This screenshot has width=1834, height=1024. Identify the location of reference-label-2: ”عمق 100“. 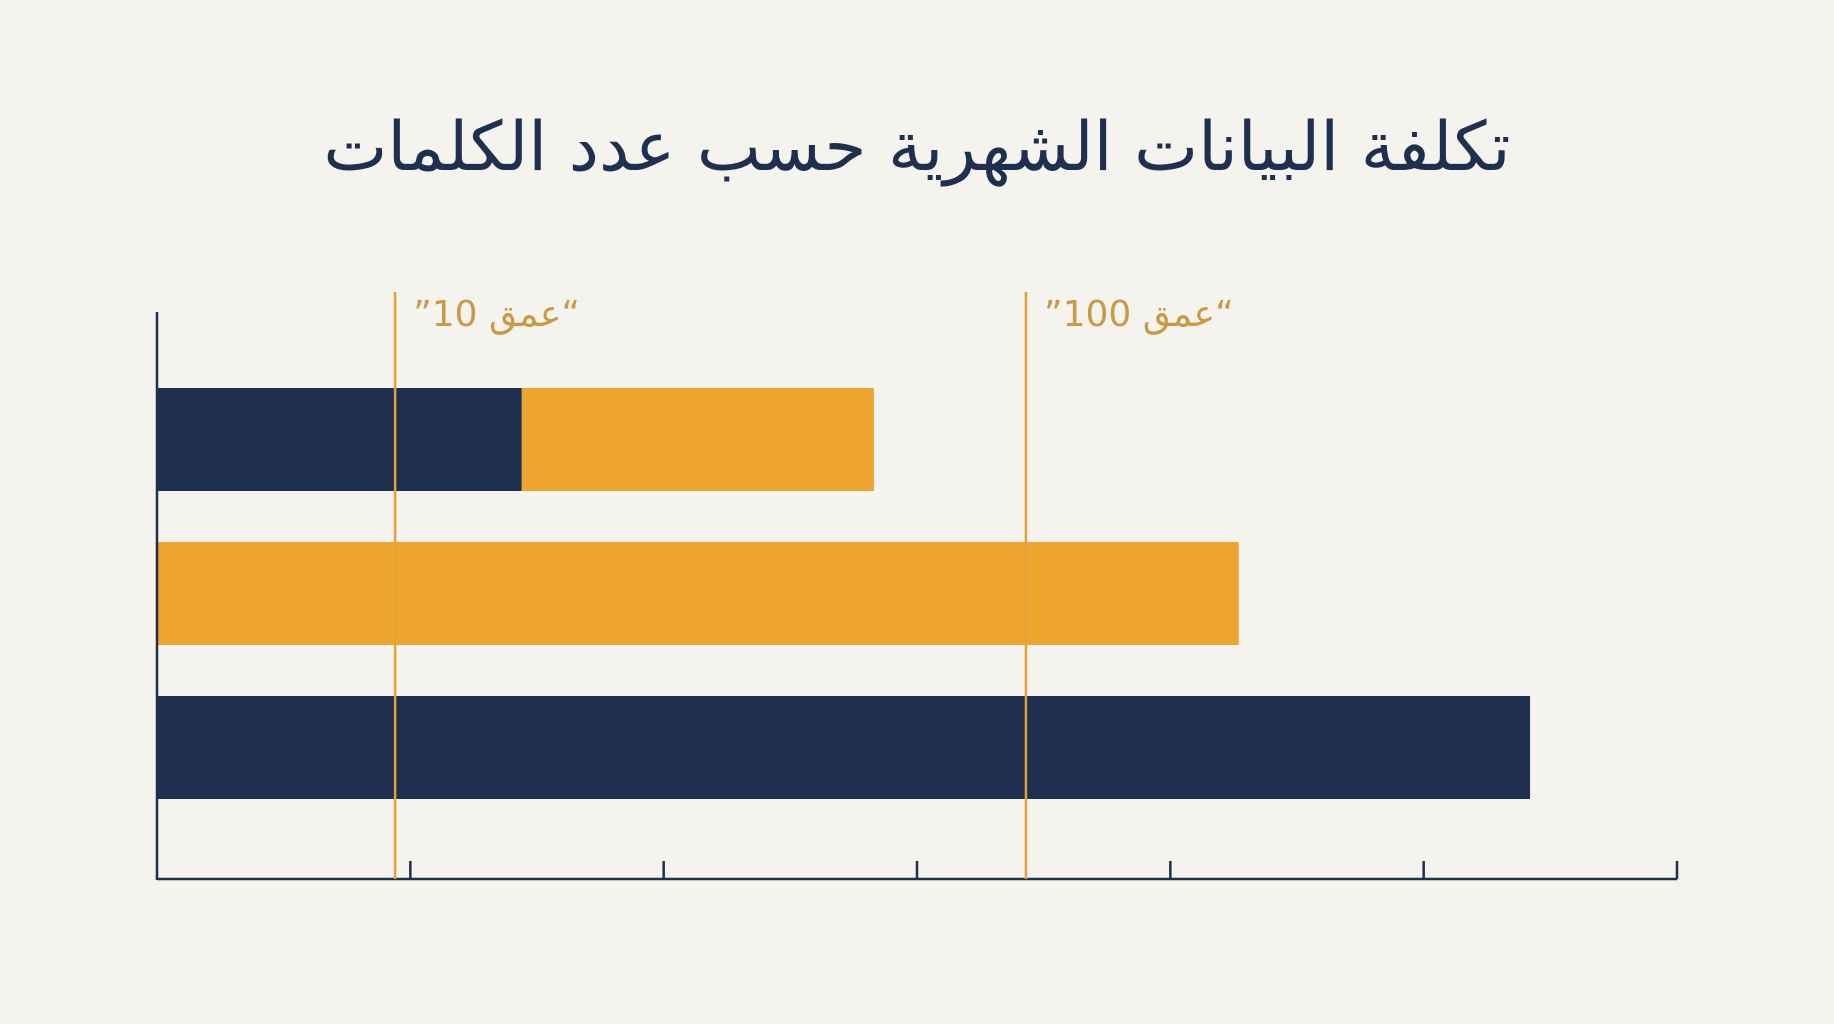
(1139, 314).